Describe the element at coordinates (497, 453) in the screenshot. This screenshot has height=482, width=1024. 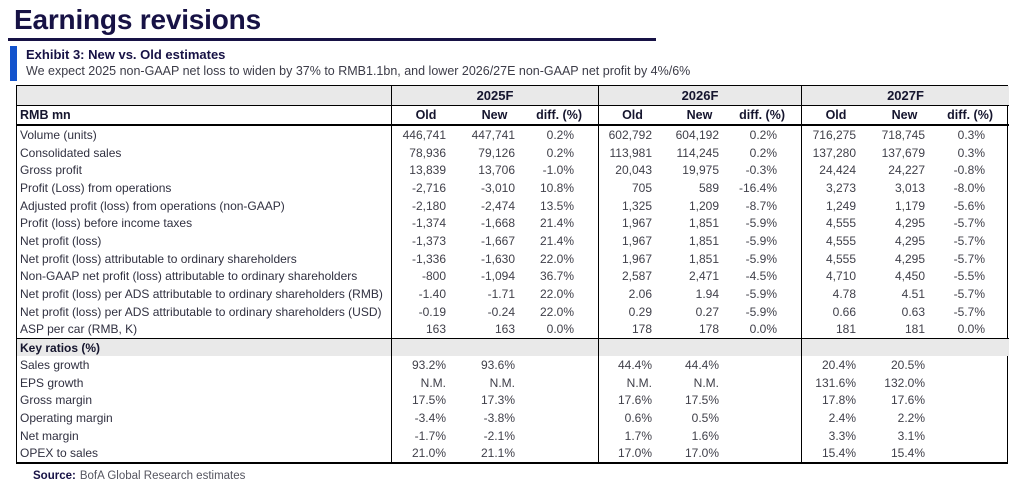
I see `value-cell: 21.1%` at that location.